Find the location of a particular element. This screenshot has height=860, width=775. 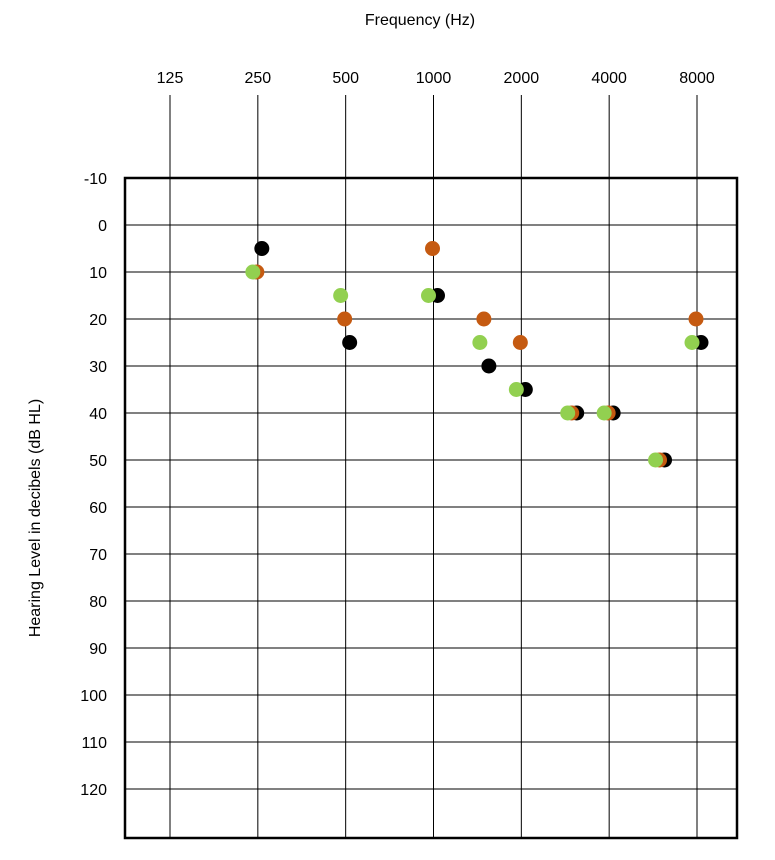

y-tick-label: 50 is located at coordinates (98, 461).